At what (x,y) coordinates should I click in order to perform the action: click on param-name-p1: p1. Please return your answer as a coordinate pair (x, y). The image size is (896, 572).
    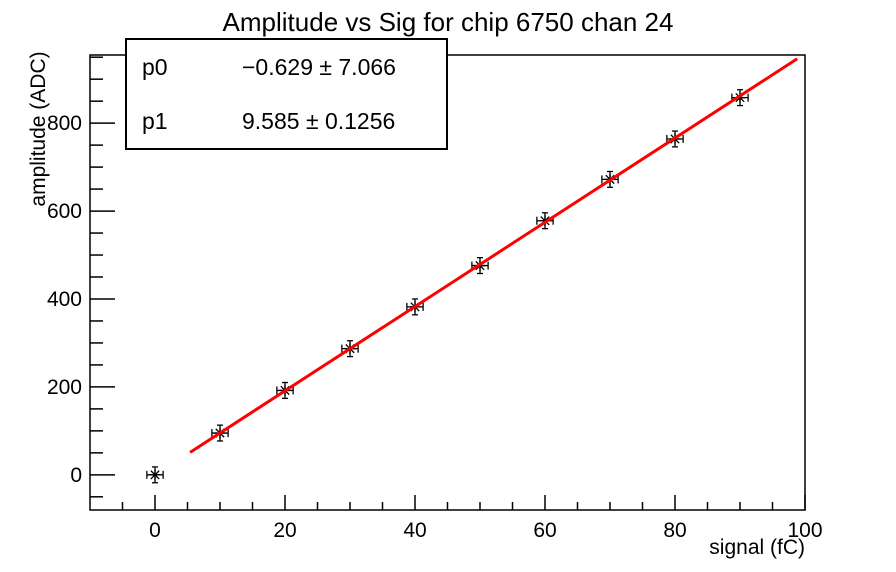
    Looking at the image, I should click on (155, 120).